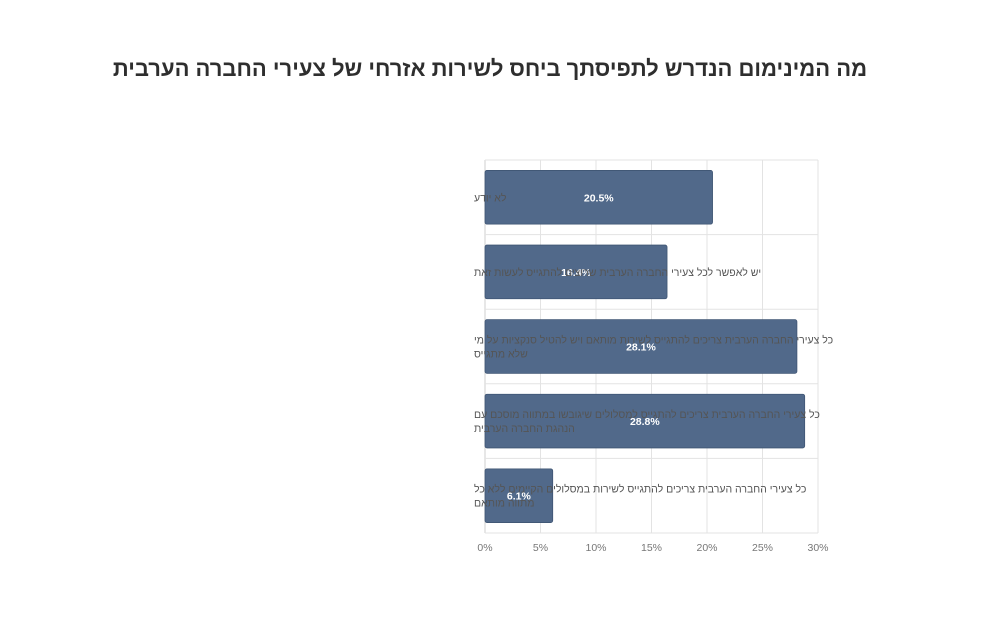 This screenshot has height=636, width=996. Describe the element at coordinates (651, 548) in the screenshot. I see `x-tick-label: 15%` at that location.